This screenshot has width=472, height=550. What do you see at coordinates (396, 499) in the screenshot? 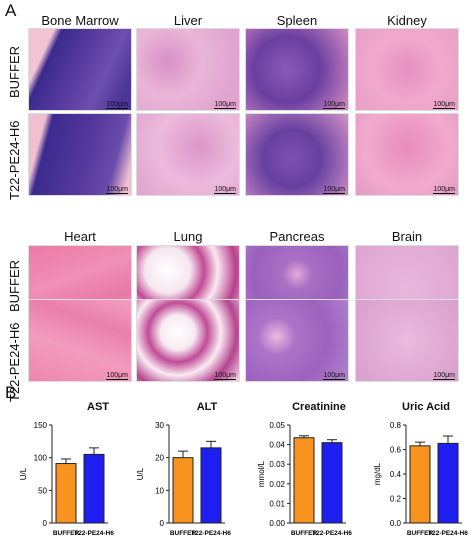
I see `y-tick-label: 0.2` at bounding box center [396, 499].